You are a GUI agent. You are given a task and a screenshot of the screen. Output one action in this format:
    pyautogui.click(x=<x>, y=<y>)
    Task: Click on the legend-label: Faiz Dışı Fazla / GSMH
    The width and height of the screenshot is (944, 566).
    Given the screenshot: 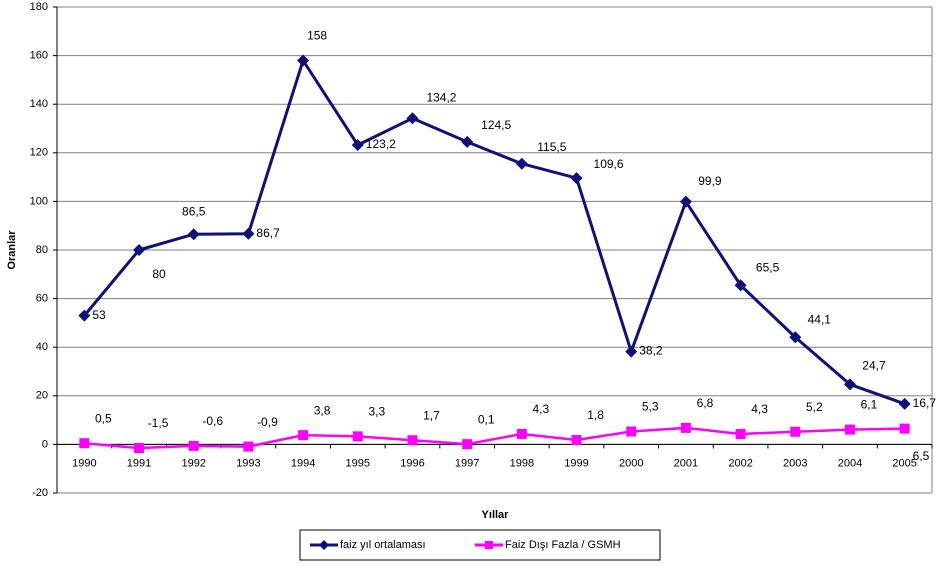 What is the action you would take?
    pyautogui.click(x=563, y=545)
    